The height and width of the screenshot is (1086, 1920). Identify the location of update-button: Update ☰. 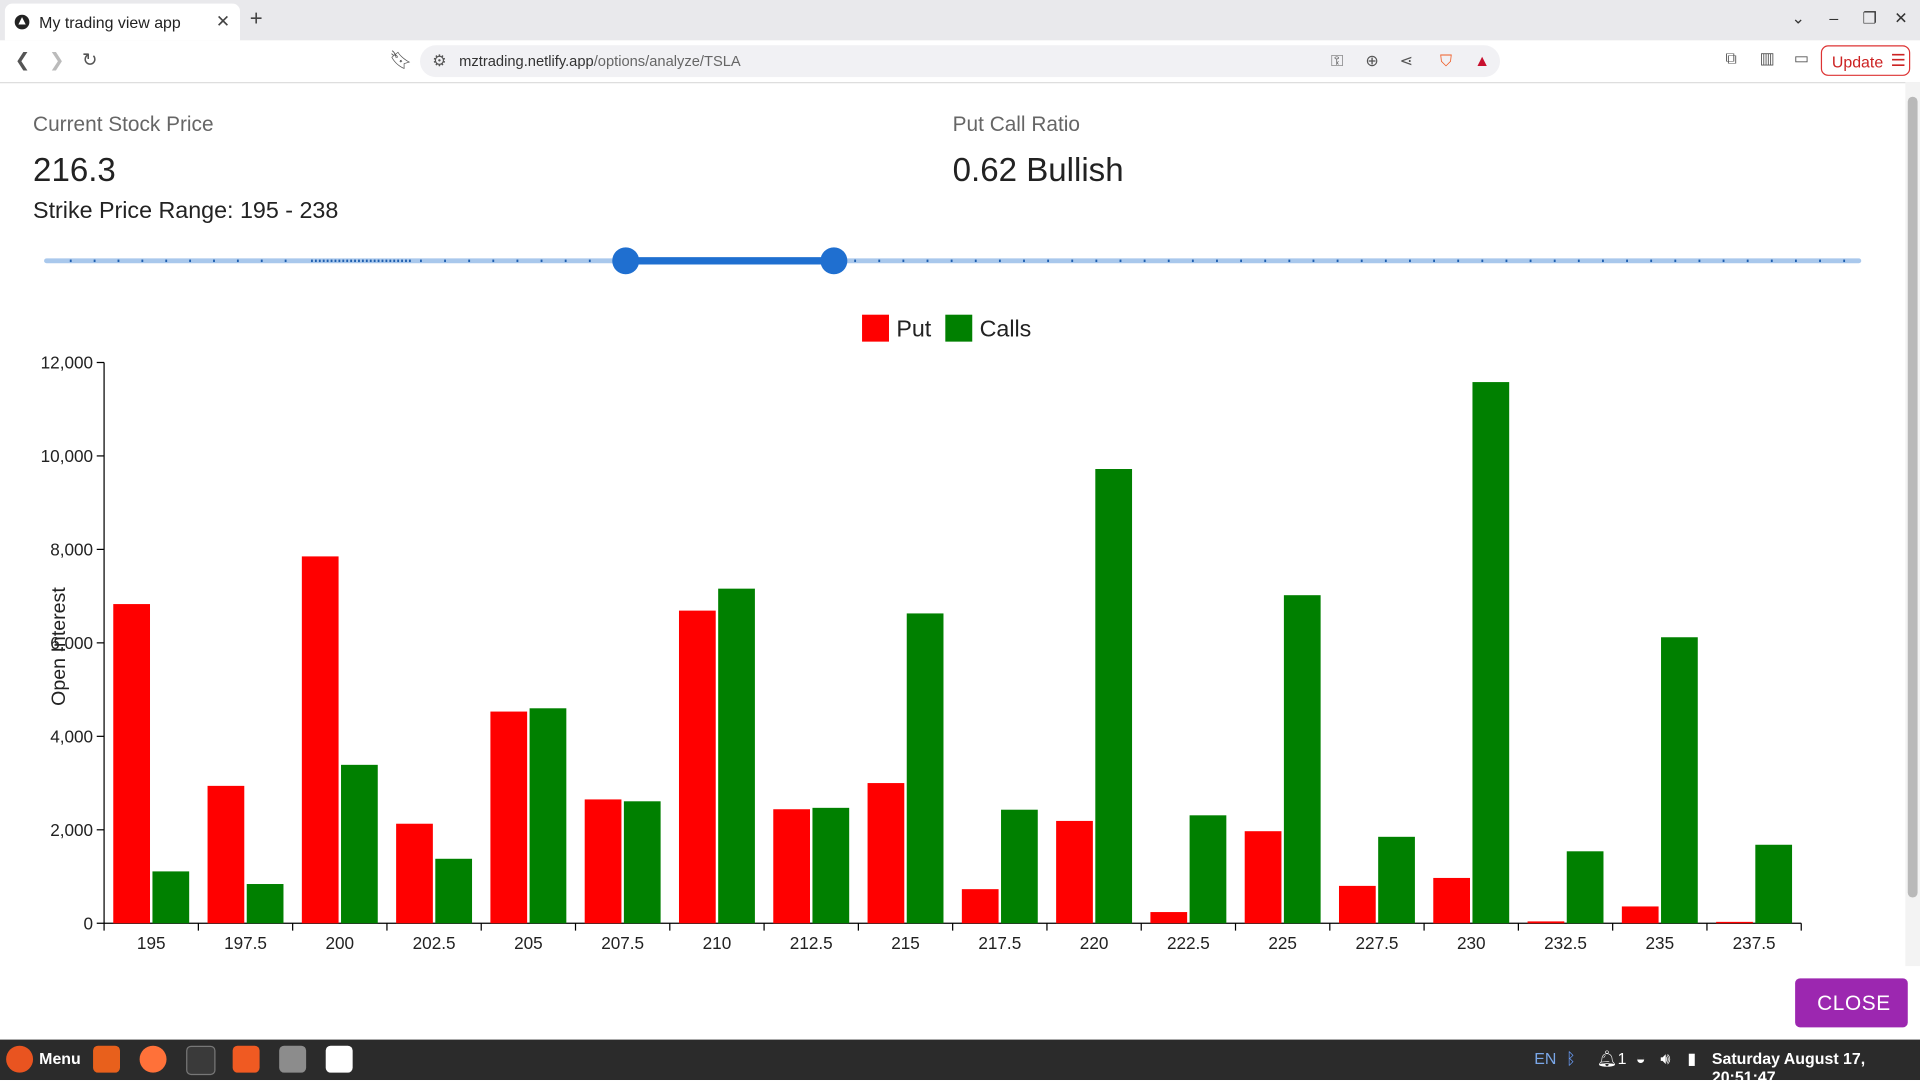
(1865, 60).